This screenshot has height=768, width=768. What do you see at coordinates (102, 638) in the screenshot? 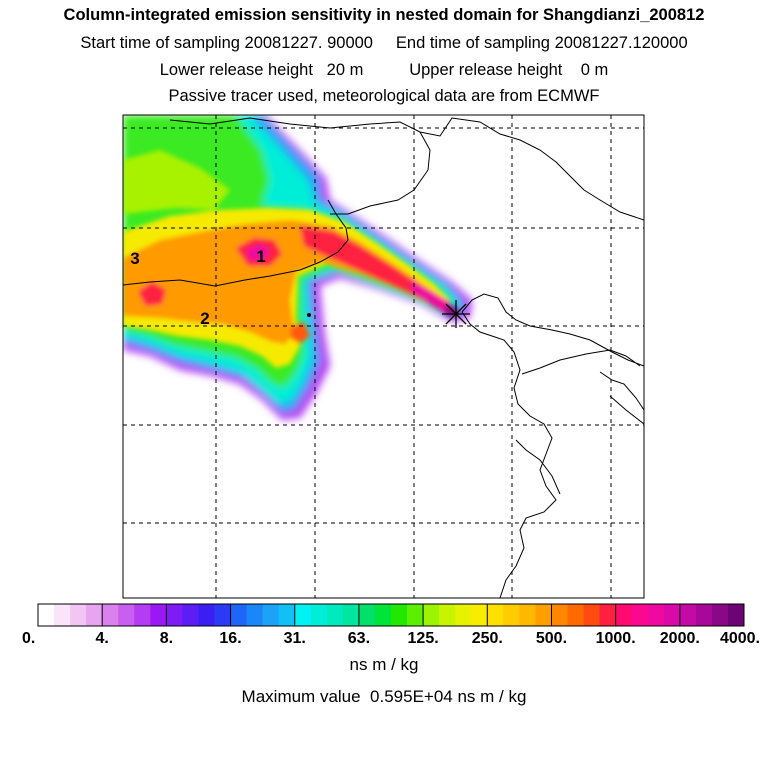
I see `colorbar-tick-label: 4.` at bounding box center [102, 638].